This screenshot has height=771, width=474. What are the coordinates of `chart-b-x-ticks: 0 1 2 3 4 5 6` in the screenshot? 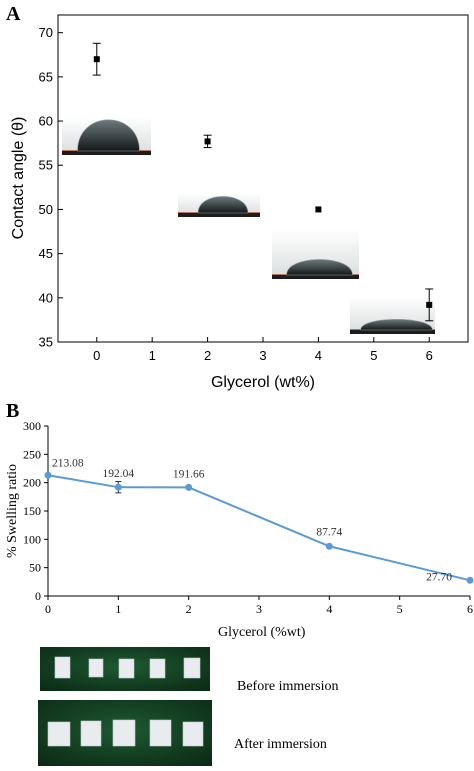 It's located at (259, 606).